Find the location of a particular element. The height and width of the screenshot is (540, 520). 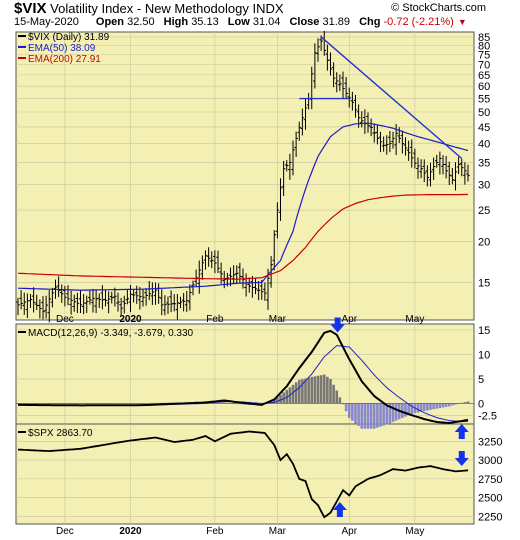

down-triangle-icon: ▼ is located at coordinates (462, 22).